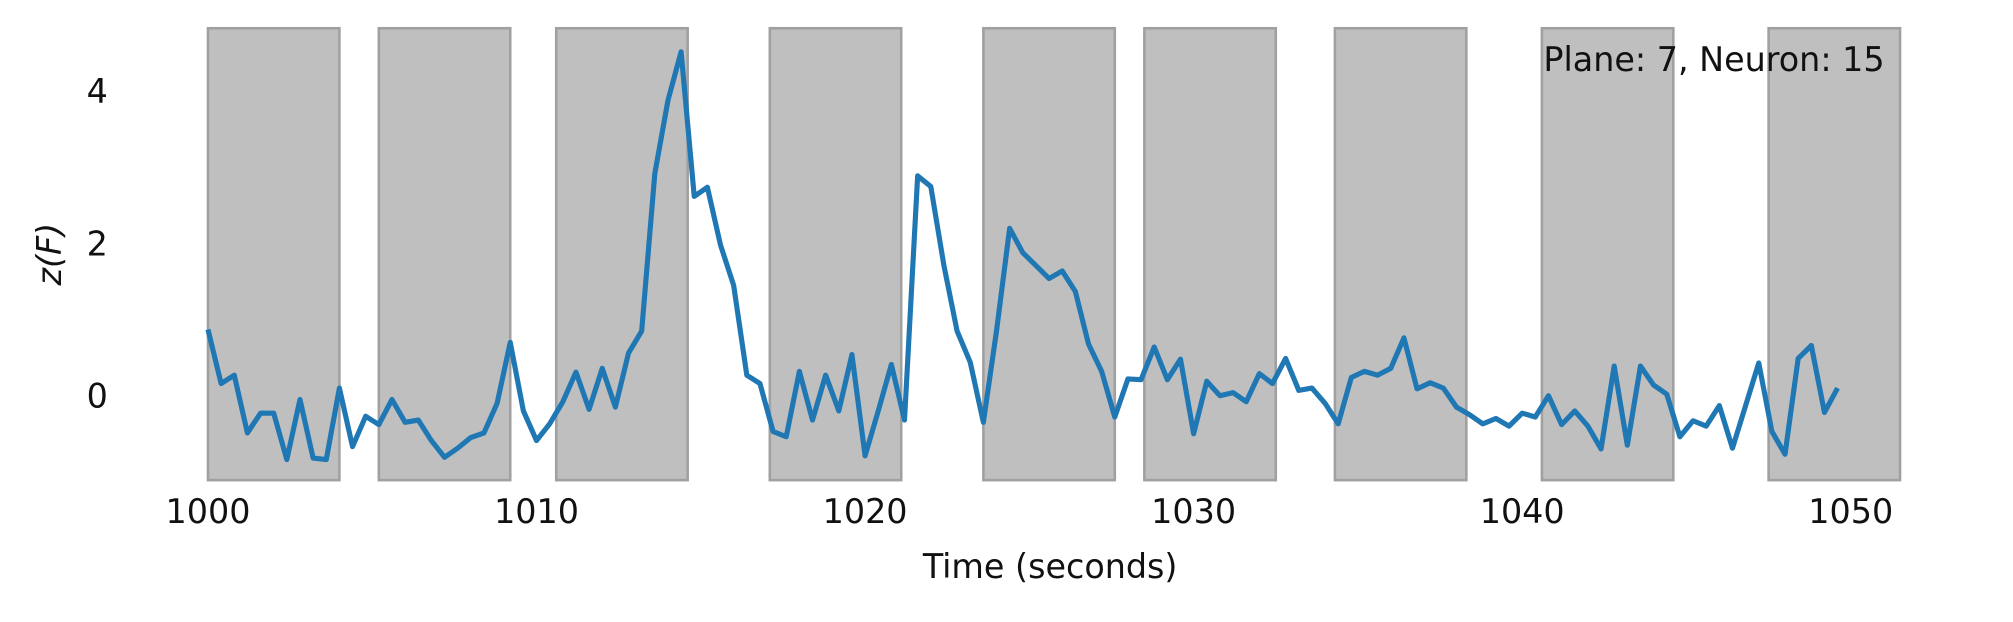  What do you see at coordinates (865, 511) in the screenshot?
I see `x-tick-label: 1020` at bounding box center [865, 511].